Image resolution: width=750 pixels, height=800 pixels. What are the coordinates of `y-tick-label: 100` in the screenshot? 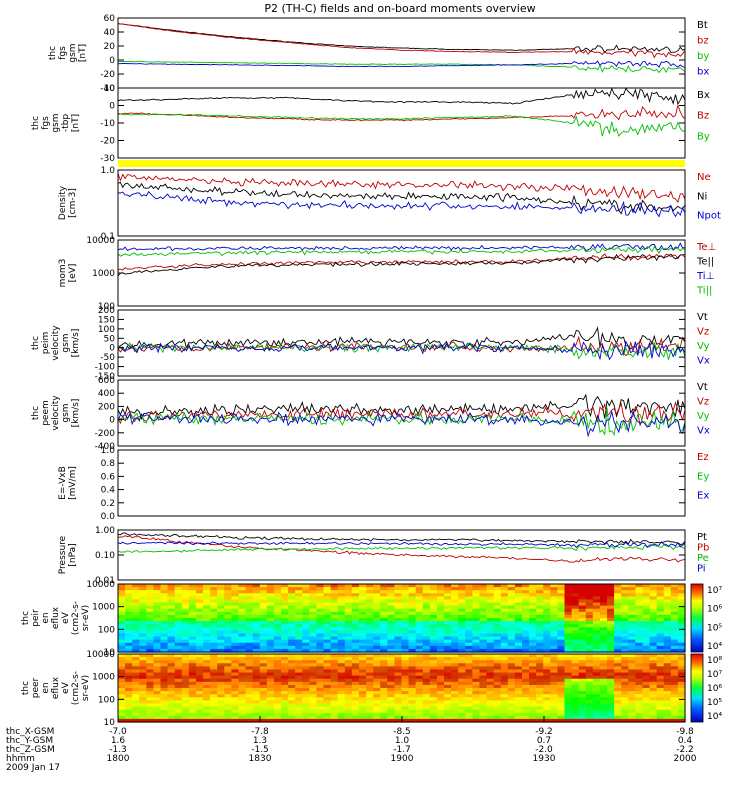 It's located at (106, 700).